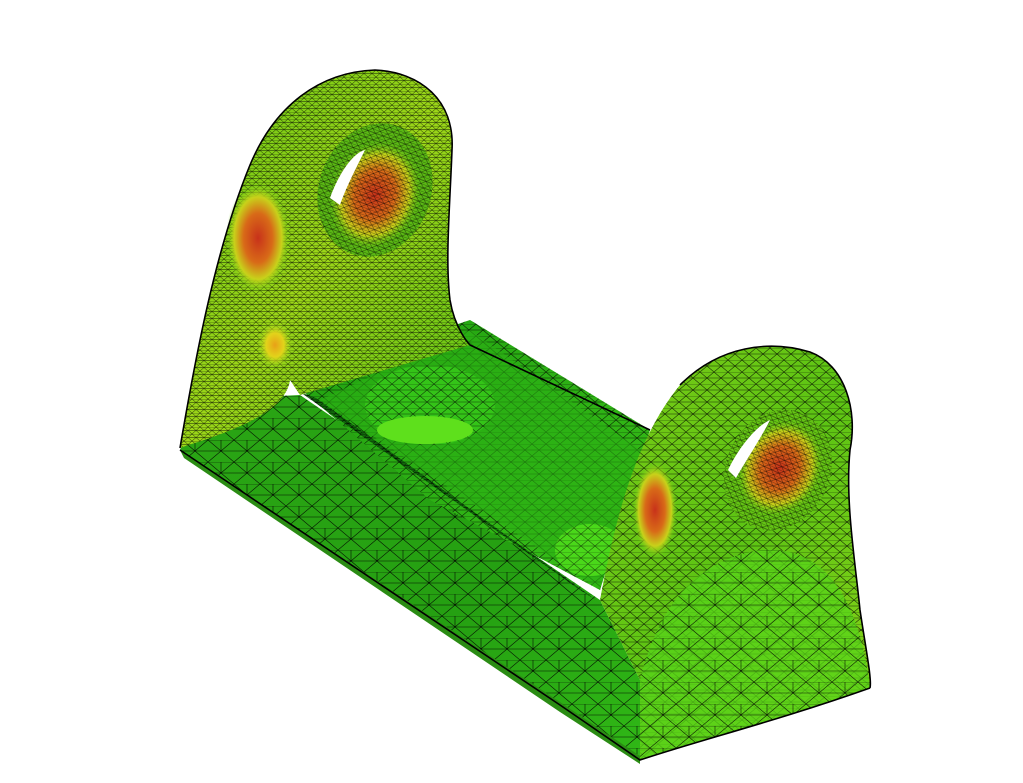 This screenshot has height=783, width=1023. What do you see at coordinates (735, 553) in the screenshot?
I see `right-lug` at bounding box center [735, 553].